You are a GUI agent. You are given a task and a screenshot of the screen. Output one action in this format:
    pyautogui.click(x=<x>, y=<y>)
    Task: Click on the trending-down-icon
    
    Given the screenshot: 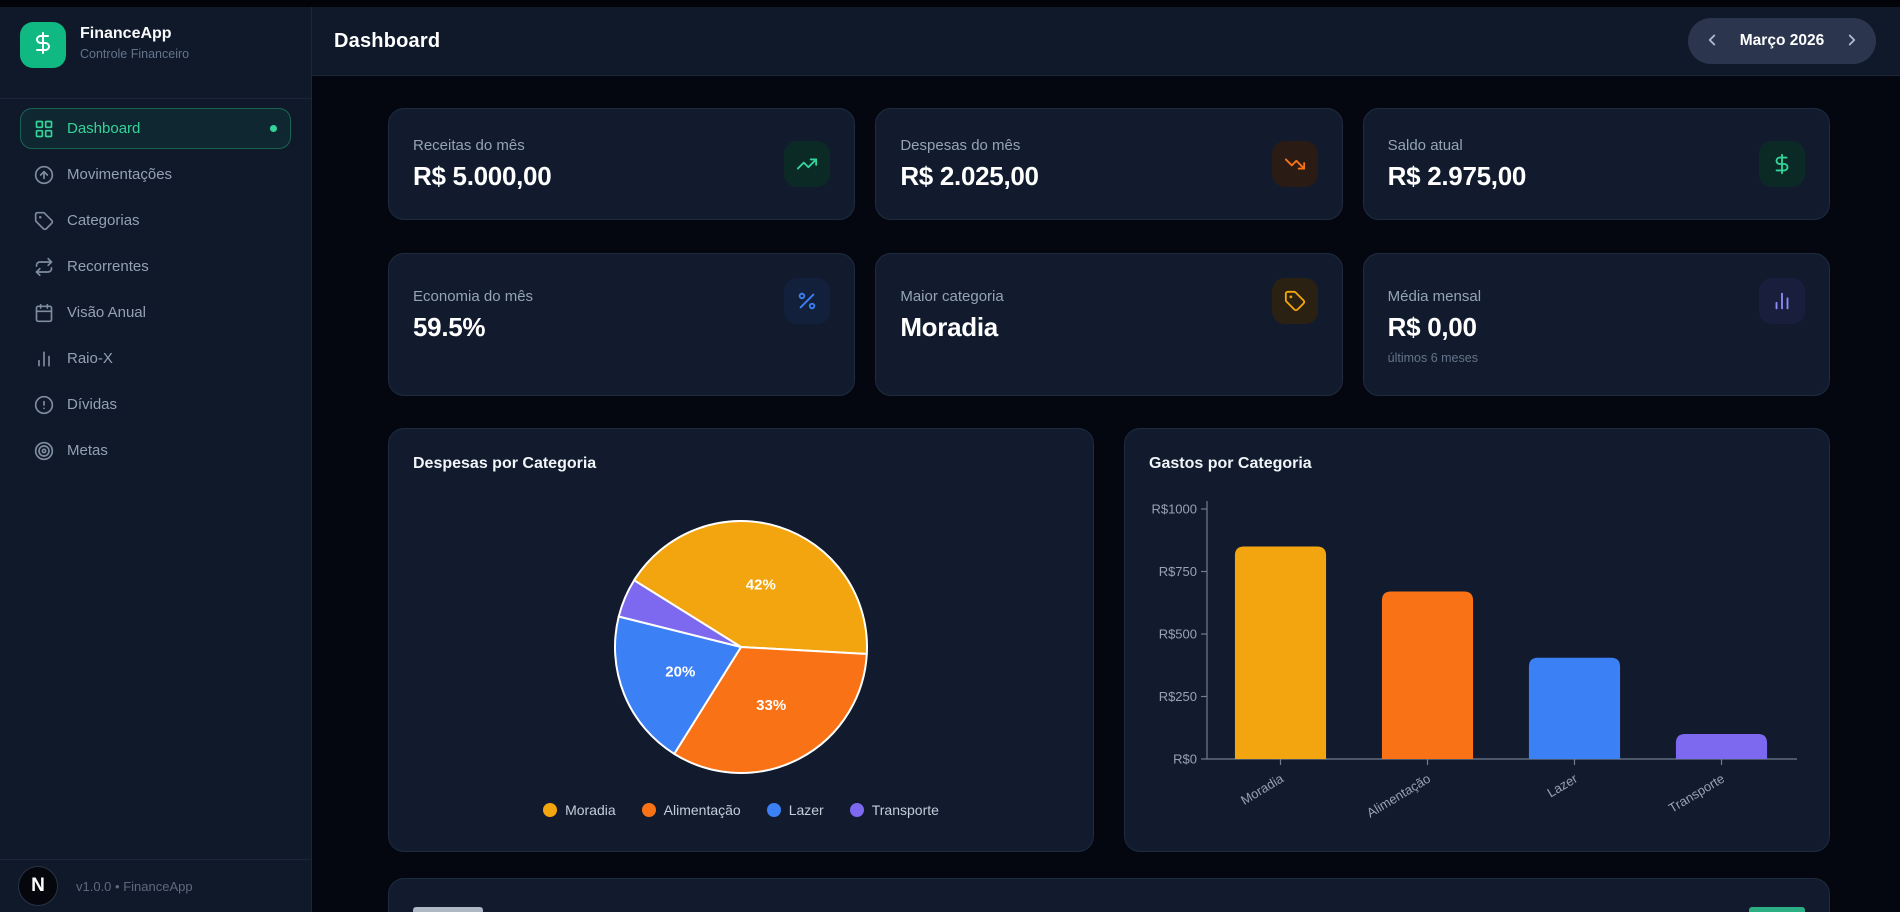 What is the action you would take?
    pyautogui.click(x=1294, y=164)
    